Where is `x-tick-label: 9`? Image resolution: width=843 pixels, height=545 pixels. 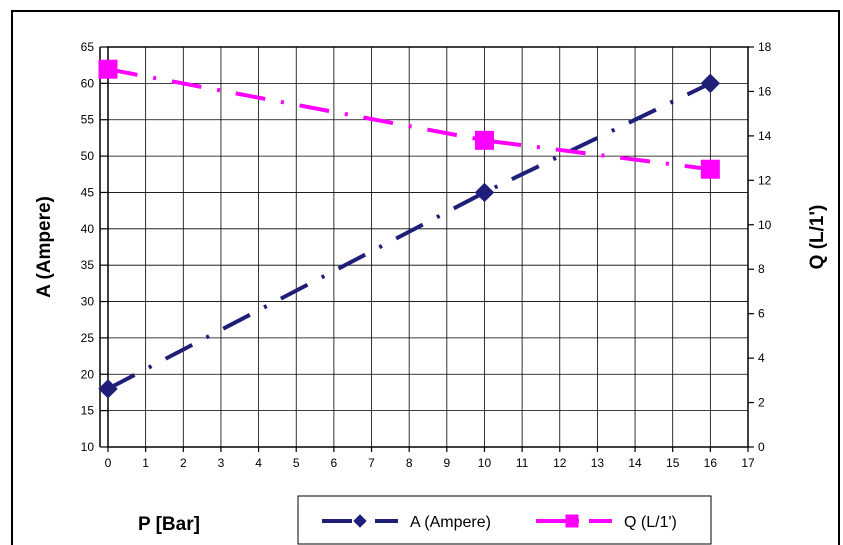
x-tick-label: 9 is located at coordinates (446, 463).